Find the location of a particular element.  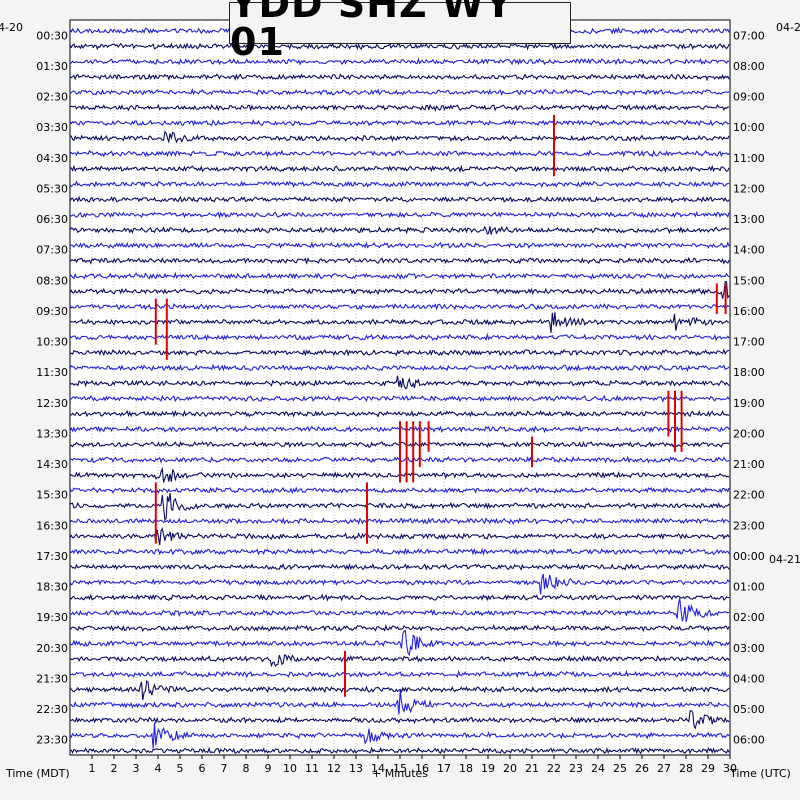

left-time-label: 11:30 is located at coordinates (52, 372).